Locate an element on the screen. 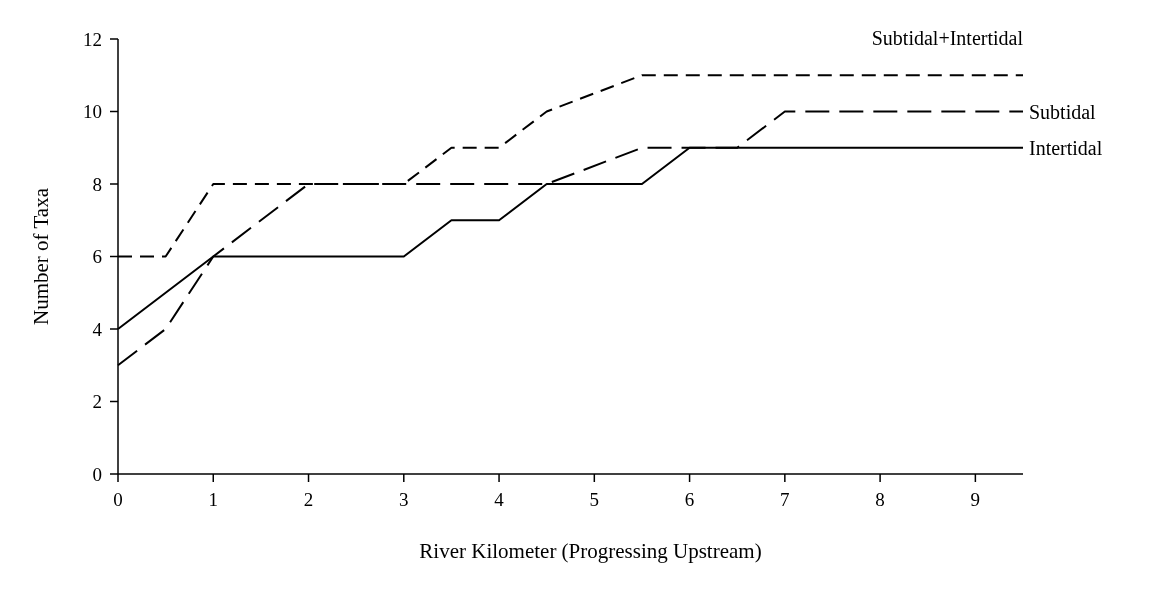 This screenshot has height=607, width=1157. x-tick-label: 2 is located at coordinates (308, 499).